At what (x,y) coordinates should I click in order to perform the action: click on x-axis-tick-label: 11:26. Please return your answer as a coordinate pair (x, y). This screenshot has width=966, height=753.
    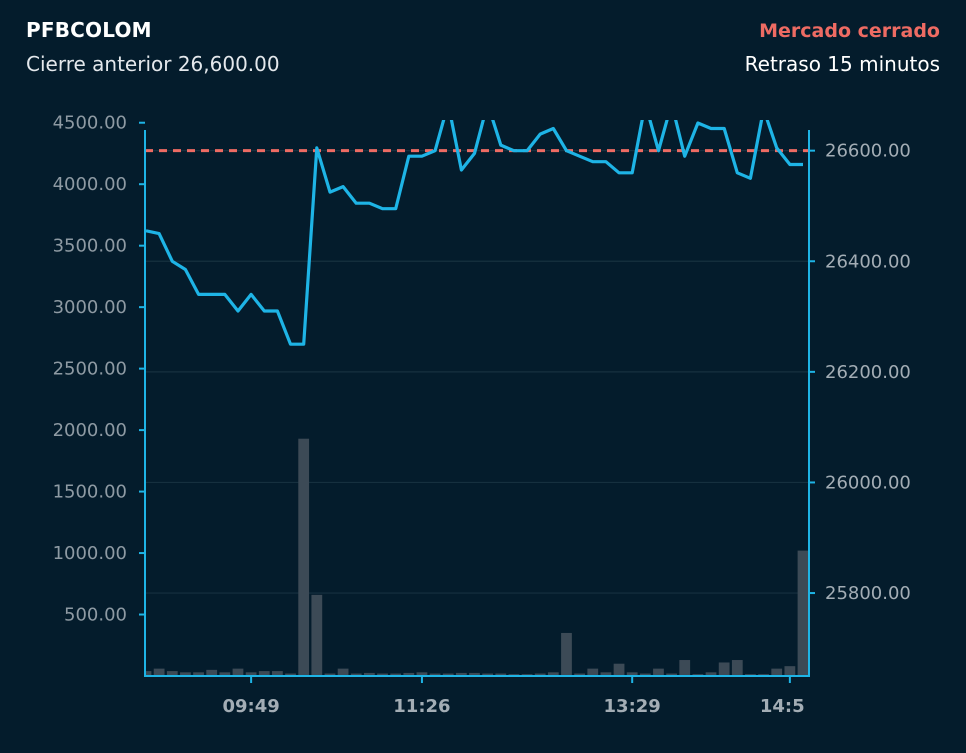
    Looking at the image, I should click on (421, 706).